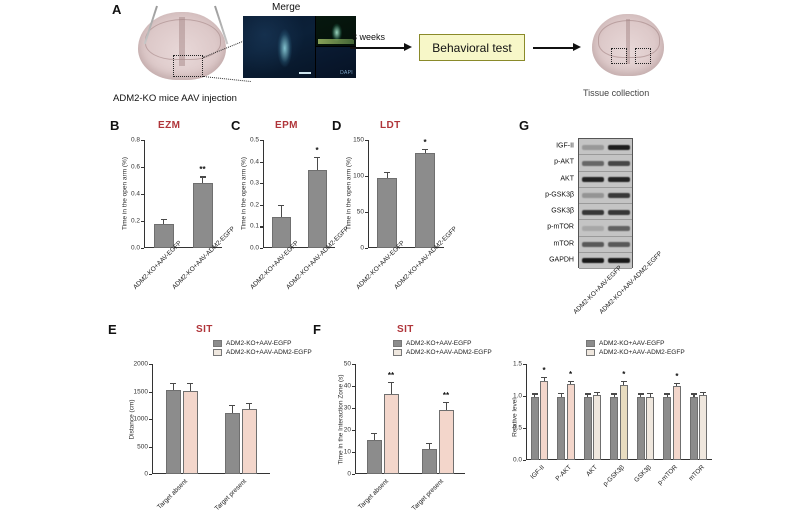 Image resolution: width=800 pixels, height=524 pixels. What do you see at coordinates (391, 376) in the screenshot?
I see `significance-marker: **` at bounding box center [391, 376].